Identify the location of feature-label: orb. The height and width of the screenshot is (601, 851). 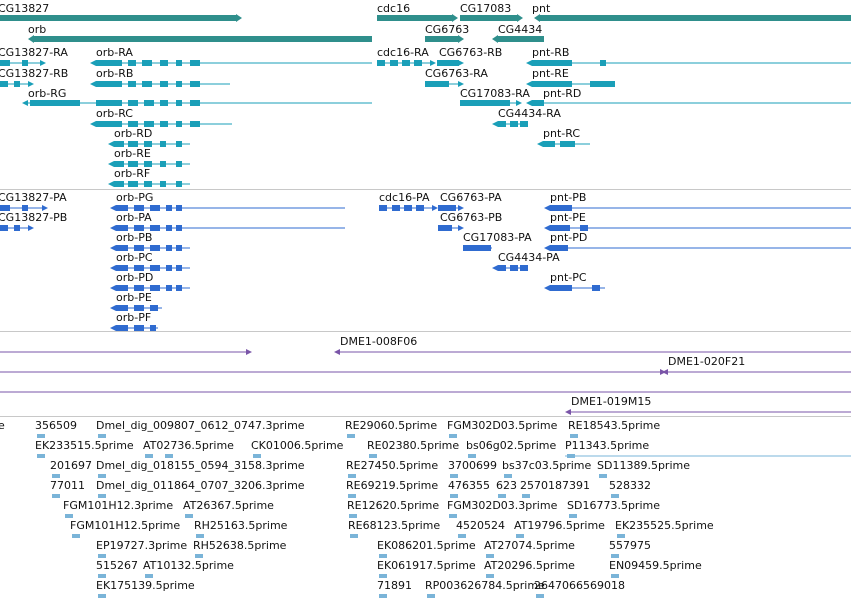
(37, 29).